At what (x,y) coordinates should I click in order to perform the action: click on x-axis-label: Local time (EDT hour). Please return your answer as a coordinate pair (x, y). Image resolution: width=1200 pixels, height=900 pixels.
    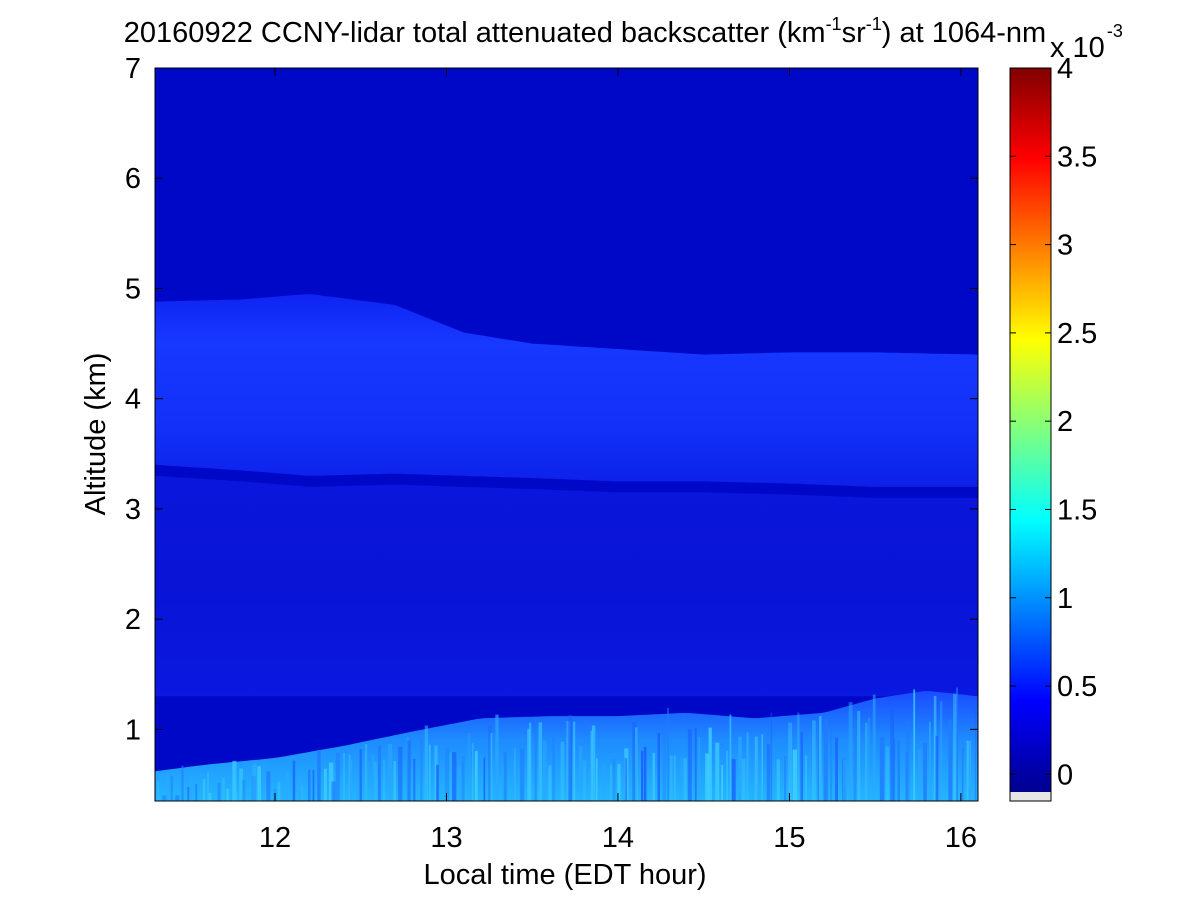
    Looking at the image, I should click on (564, 875).